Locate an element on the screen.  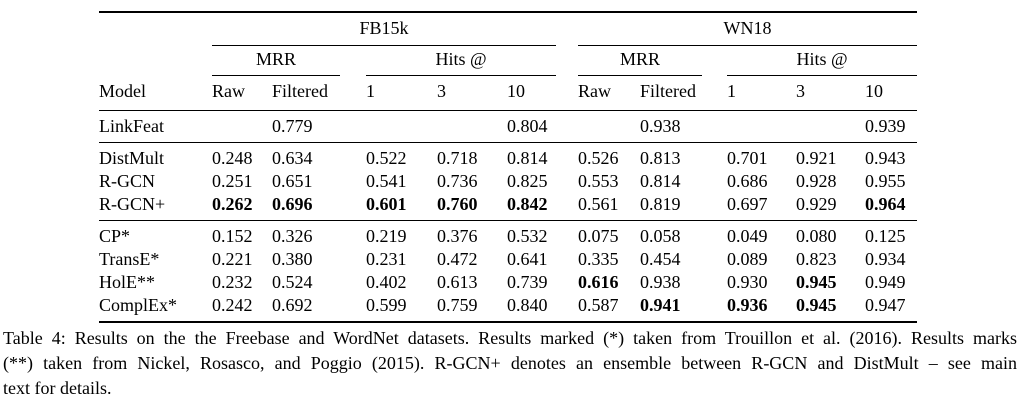
value-cell: 0.651 is located at coordinates (292, 181).